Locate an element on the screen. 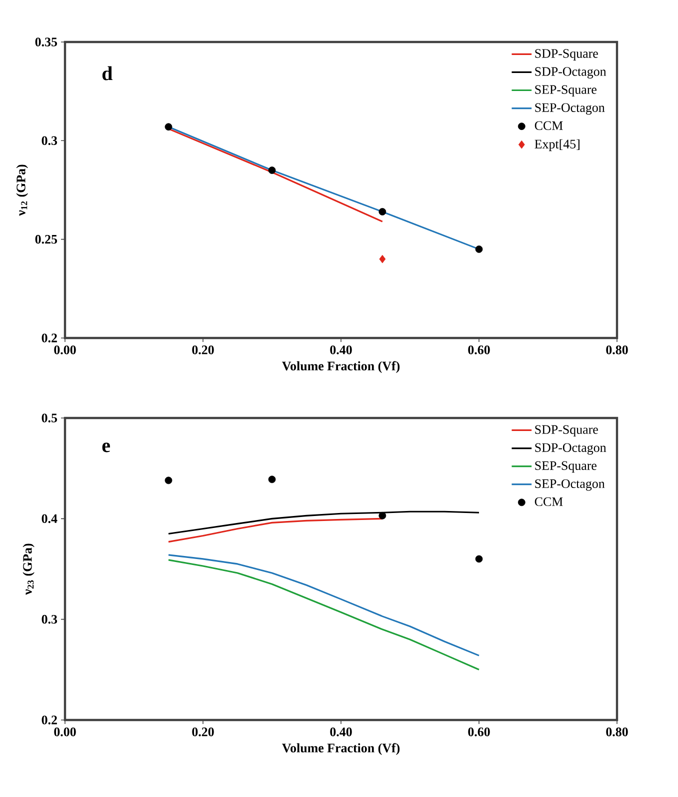  y-tick-label: 0.5 is located at coordinates (50, 418).